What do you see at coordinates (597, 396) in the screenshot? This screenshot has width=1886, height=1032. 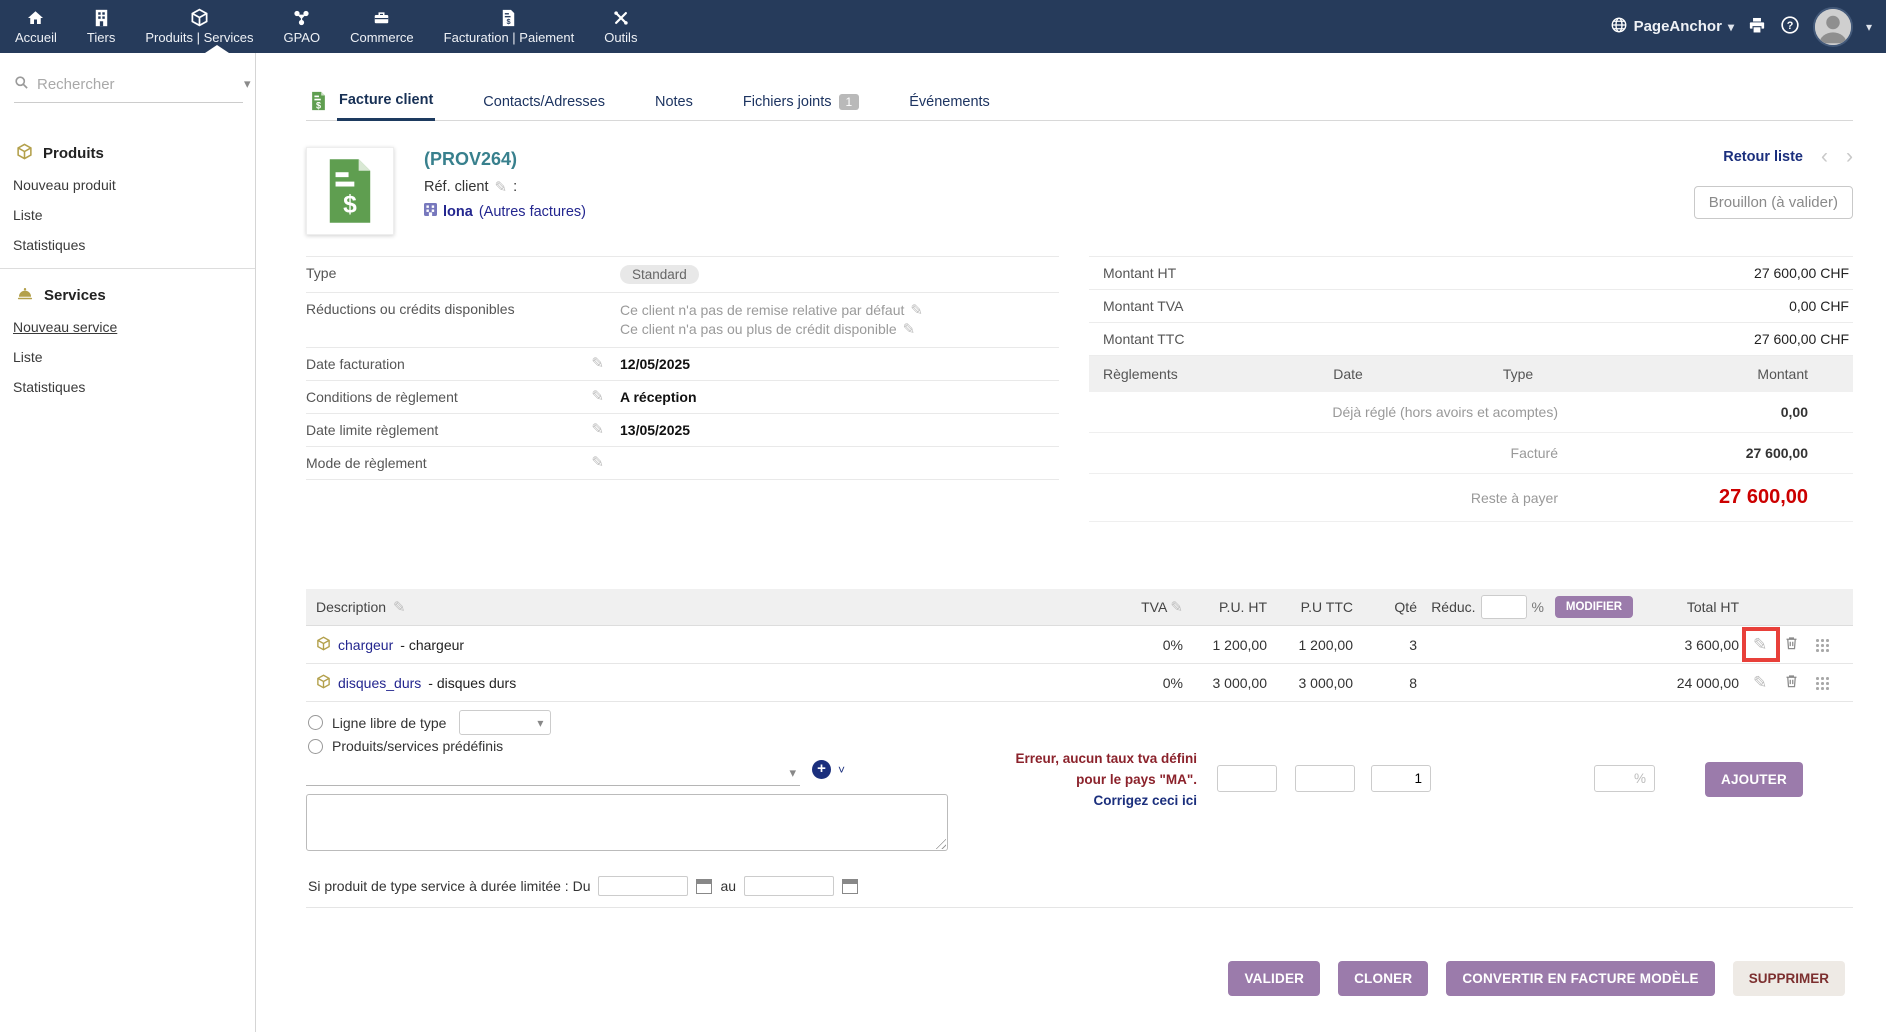 I see `edit-payment-terms-icon: ✎` at bounding box center [597, 396].